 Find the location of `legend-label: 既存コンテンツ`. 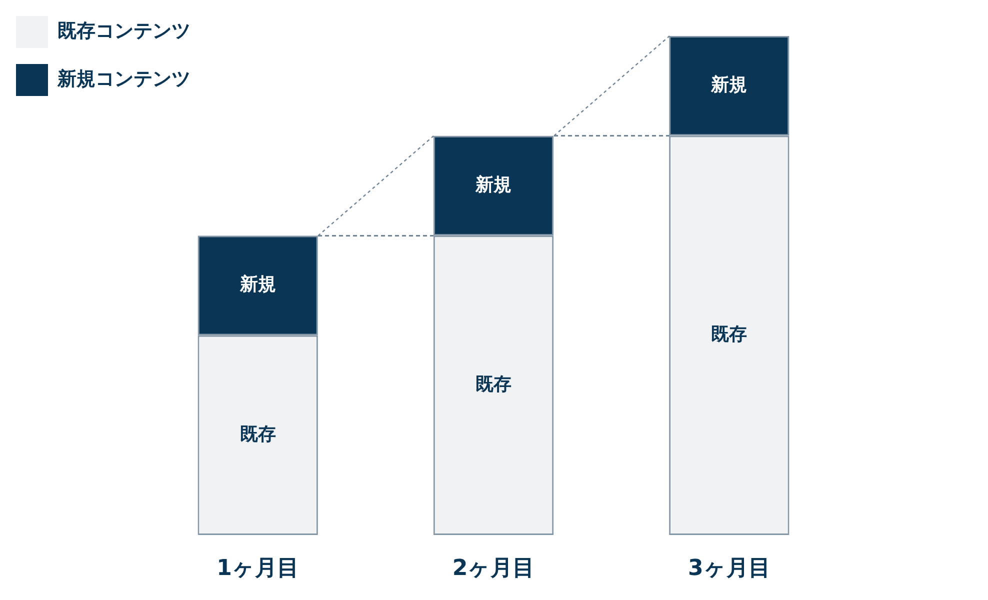

legend-label: 既存コンテンツ is located at coordinates (124, 31).